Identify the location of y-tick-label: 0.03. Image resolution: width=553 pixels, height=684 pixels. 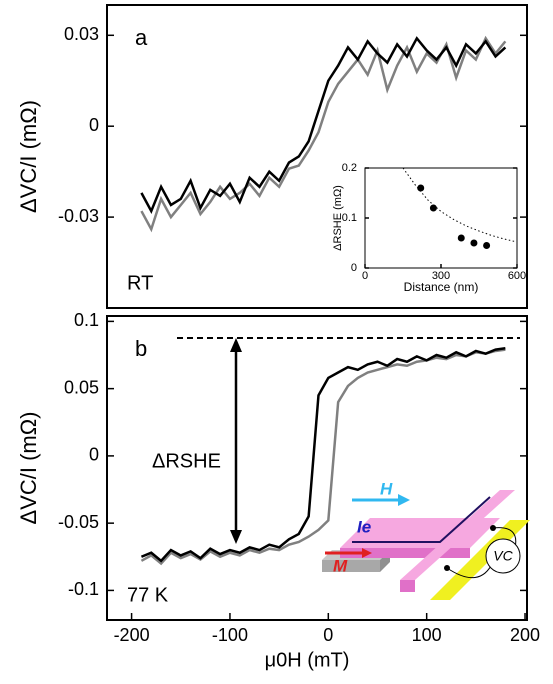
(81, 34).